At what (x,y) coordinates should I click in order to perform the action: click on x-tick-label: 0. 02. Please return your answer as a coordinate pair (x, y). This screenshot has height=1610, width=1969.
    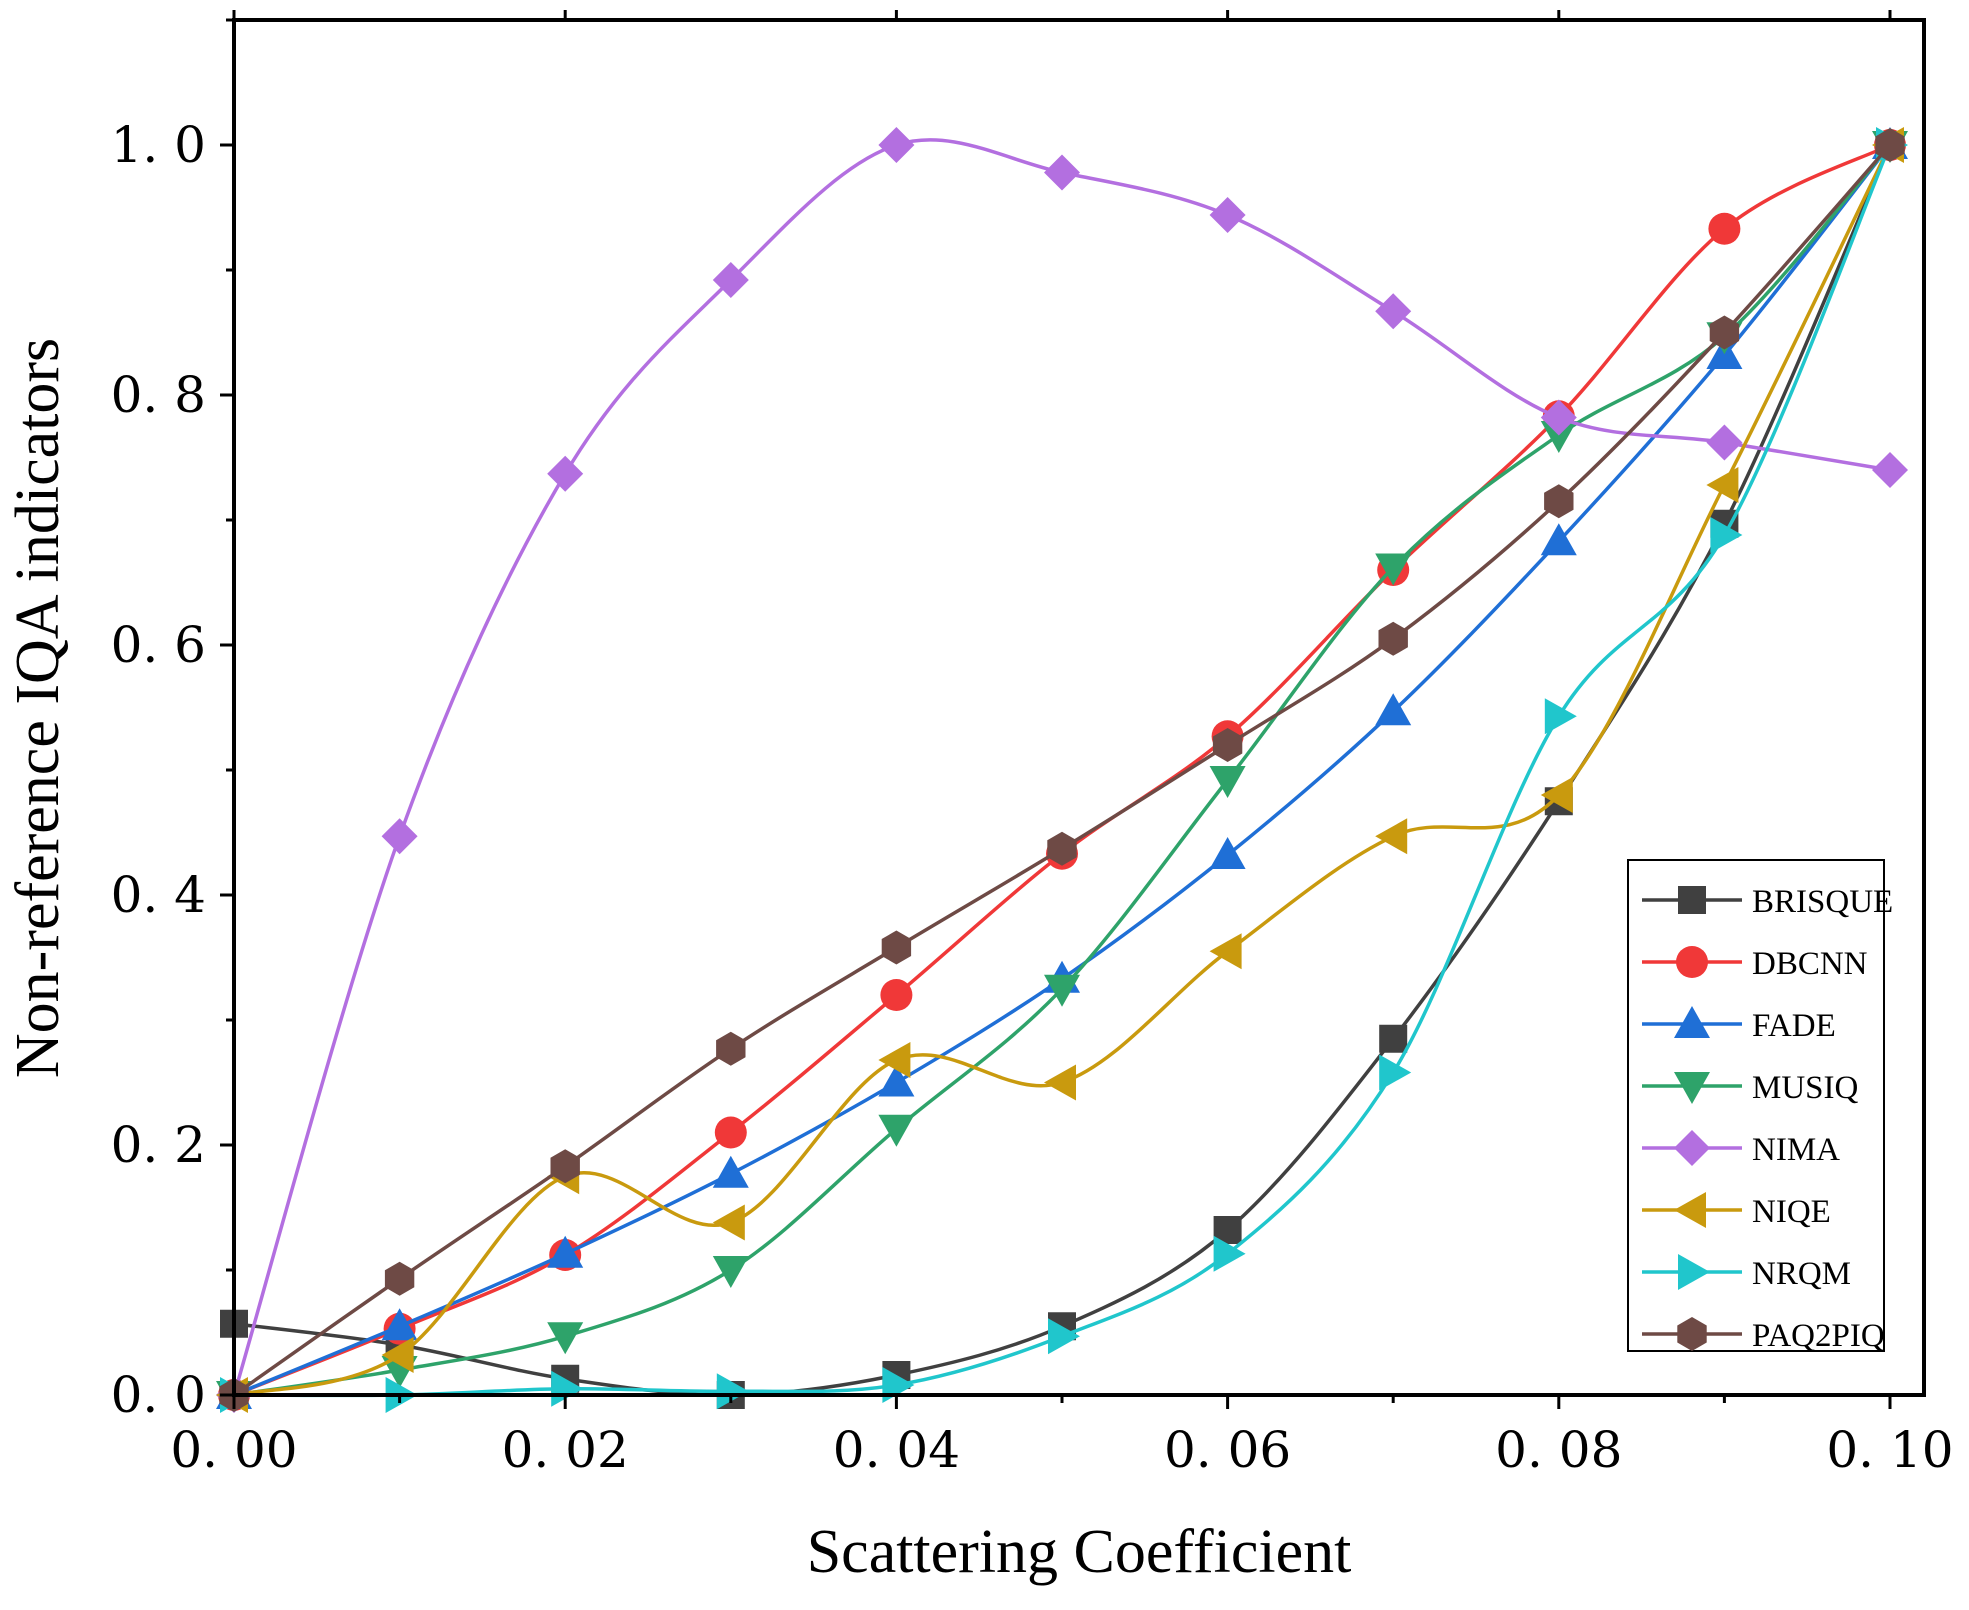
    Looking at the image, I should click on (565, 1450).